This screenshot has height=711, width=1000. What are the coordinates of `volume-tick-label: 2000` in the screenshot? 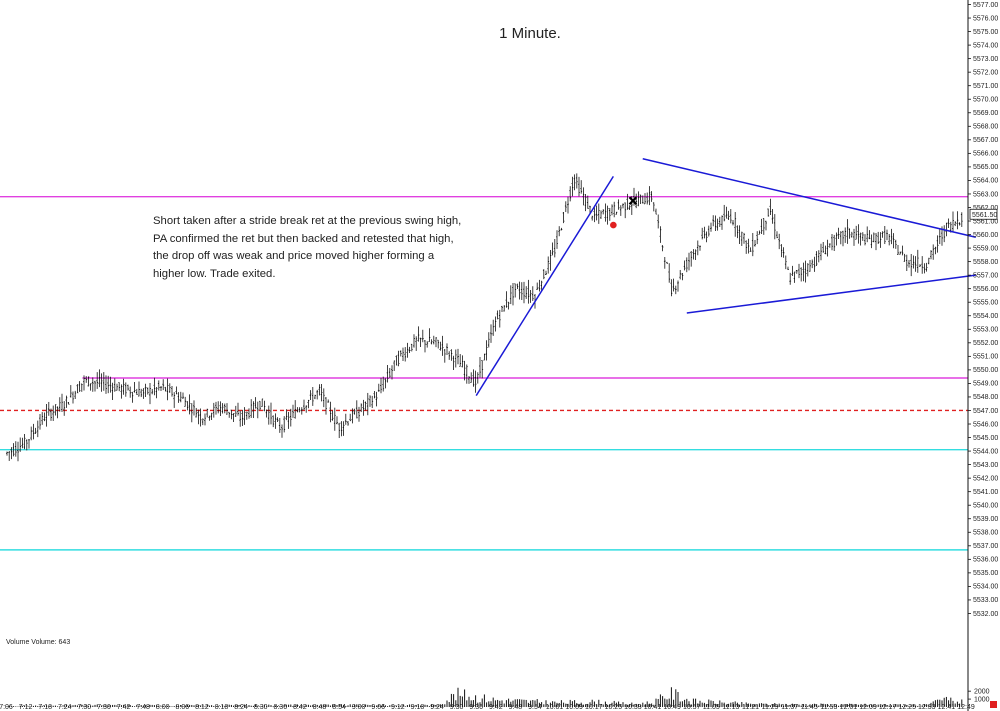 It's located at (982, 691).